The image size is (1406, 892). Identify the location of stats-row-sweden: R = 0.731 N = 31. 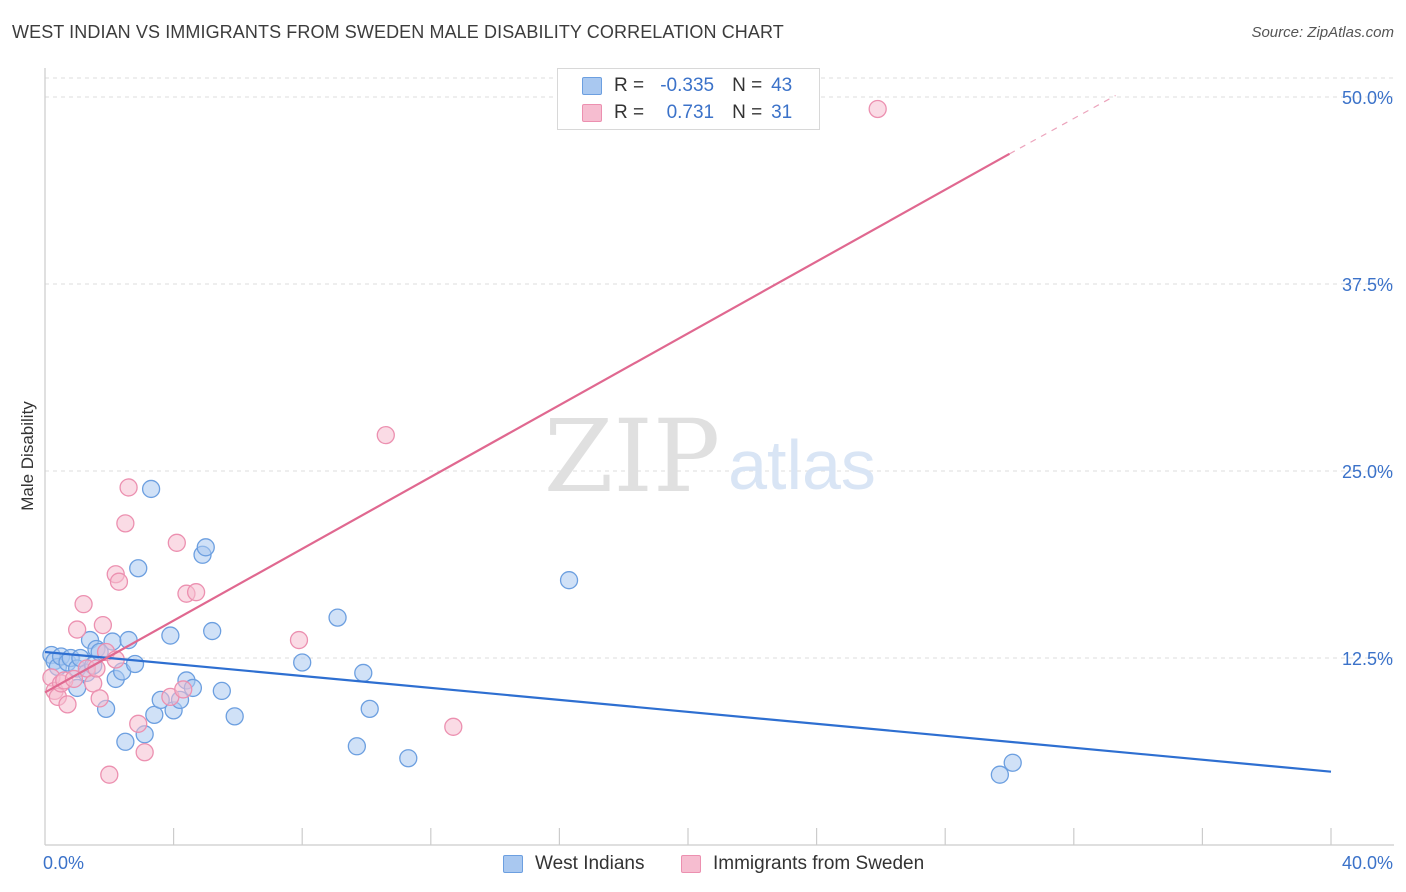
(687, 113).